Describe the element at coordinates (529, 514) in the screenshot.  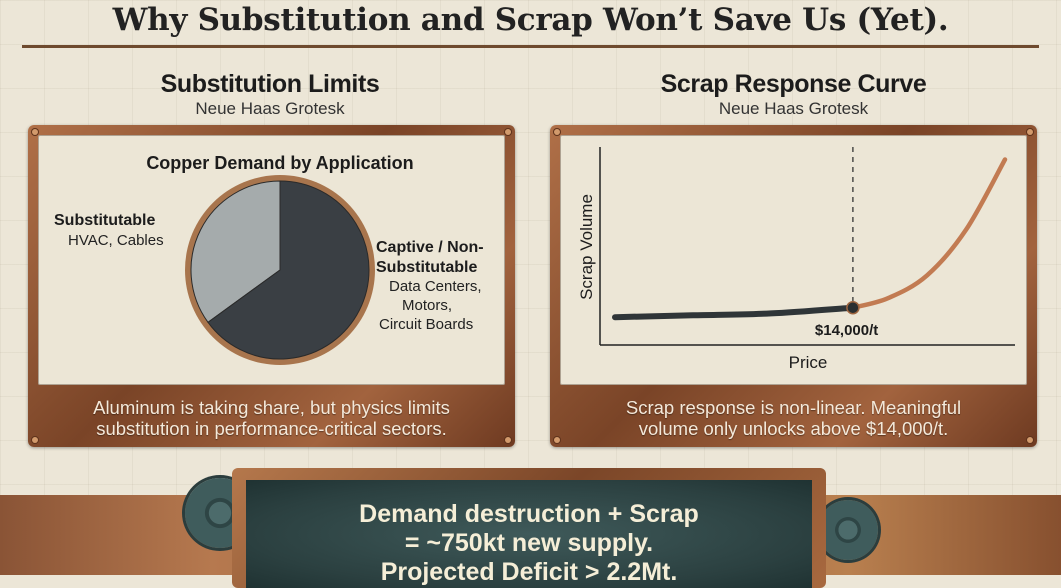
I see `summary-line1: Demand destruction + Scrap` at that location.